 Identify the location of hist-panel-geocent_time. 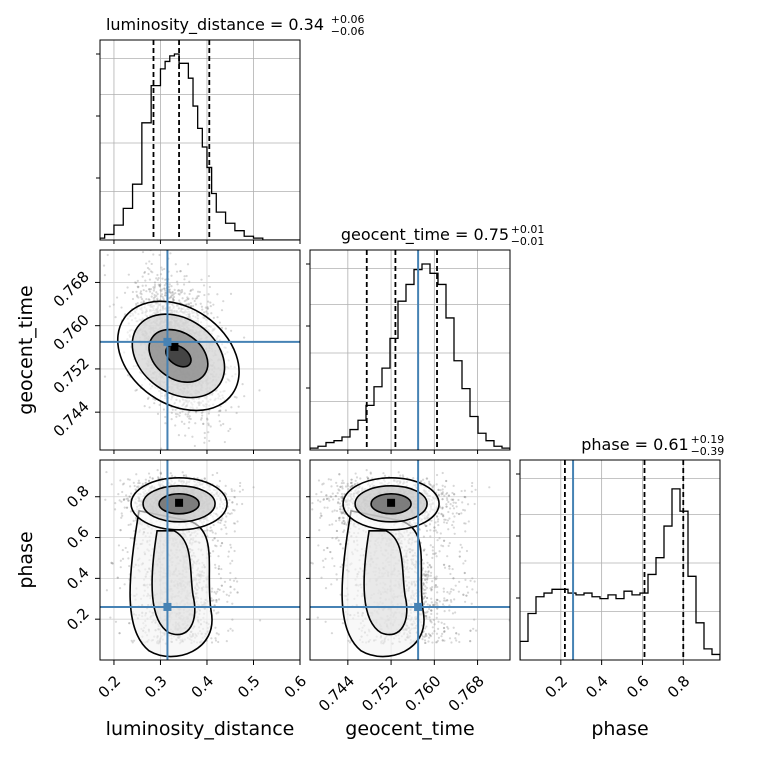
(410, 350).